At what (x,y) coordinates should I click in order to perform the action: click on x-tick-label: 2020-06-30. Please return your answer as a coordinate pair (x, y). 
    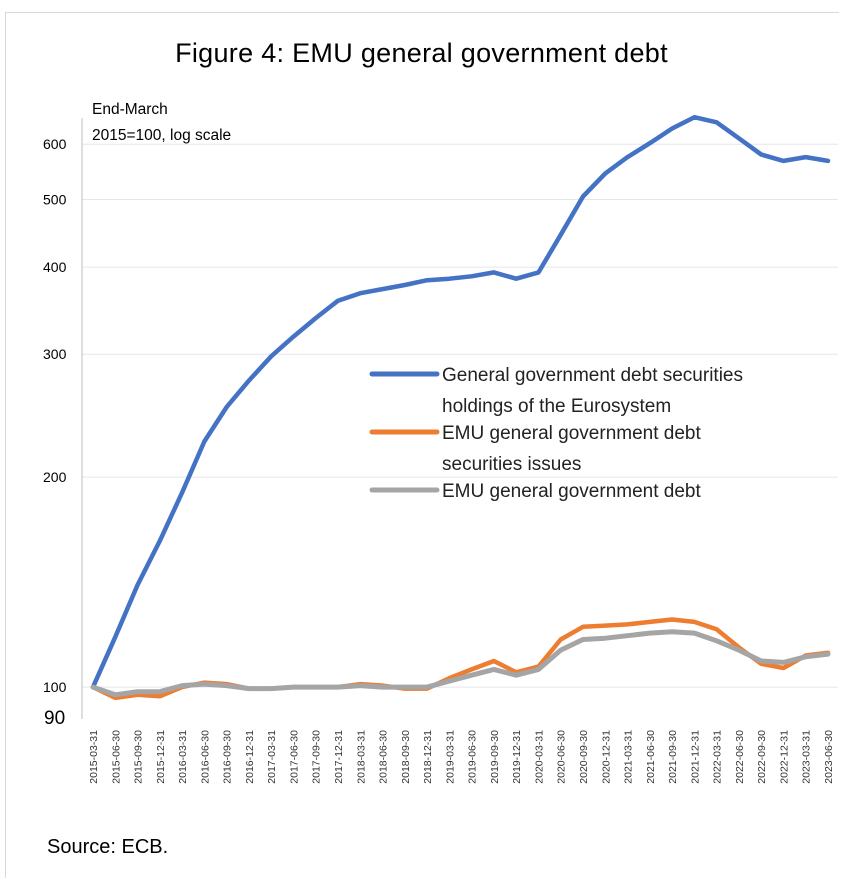
    Looking at the image, I should click on (562, 757).